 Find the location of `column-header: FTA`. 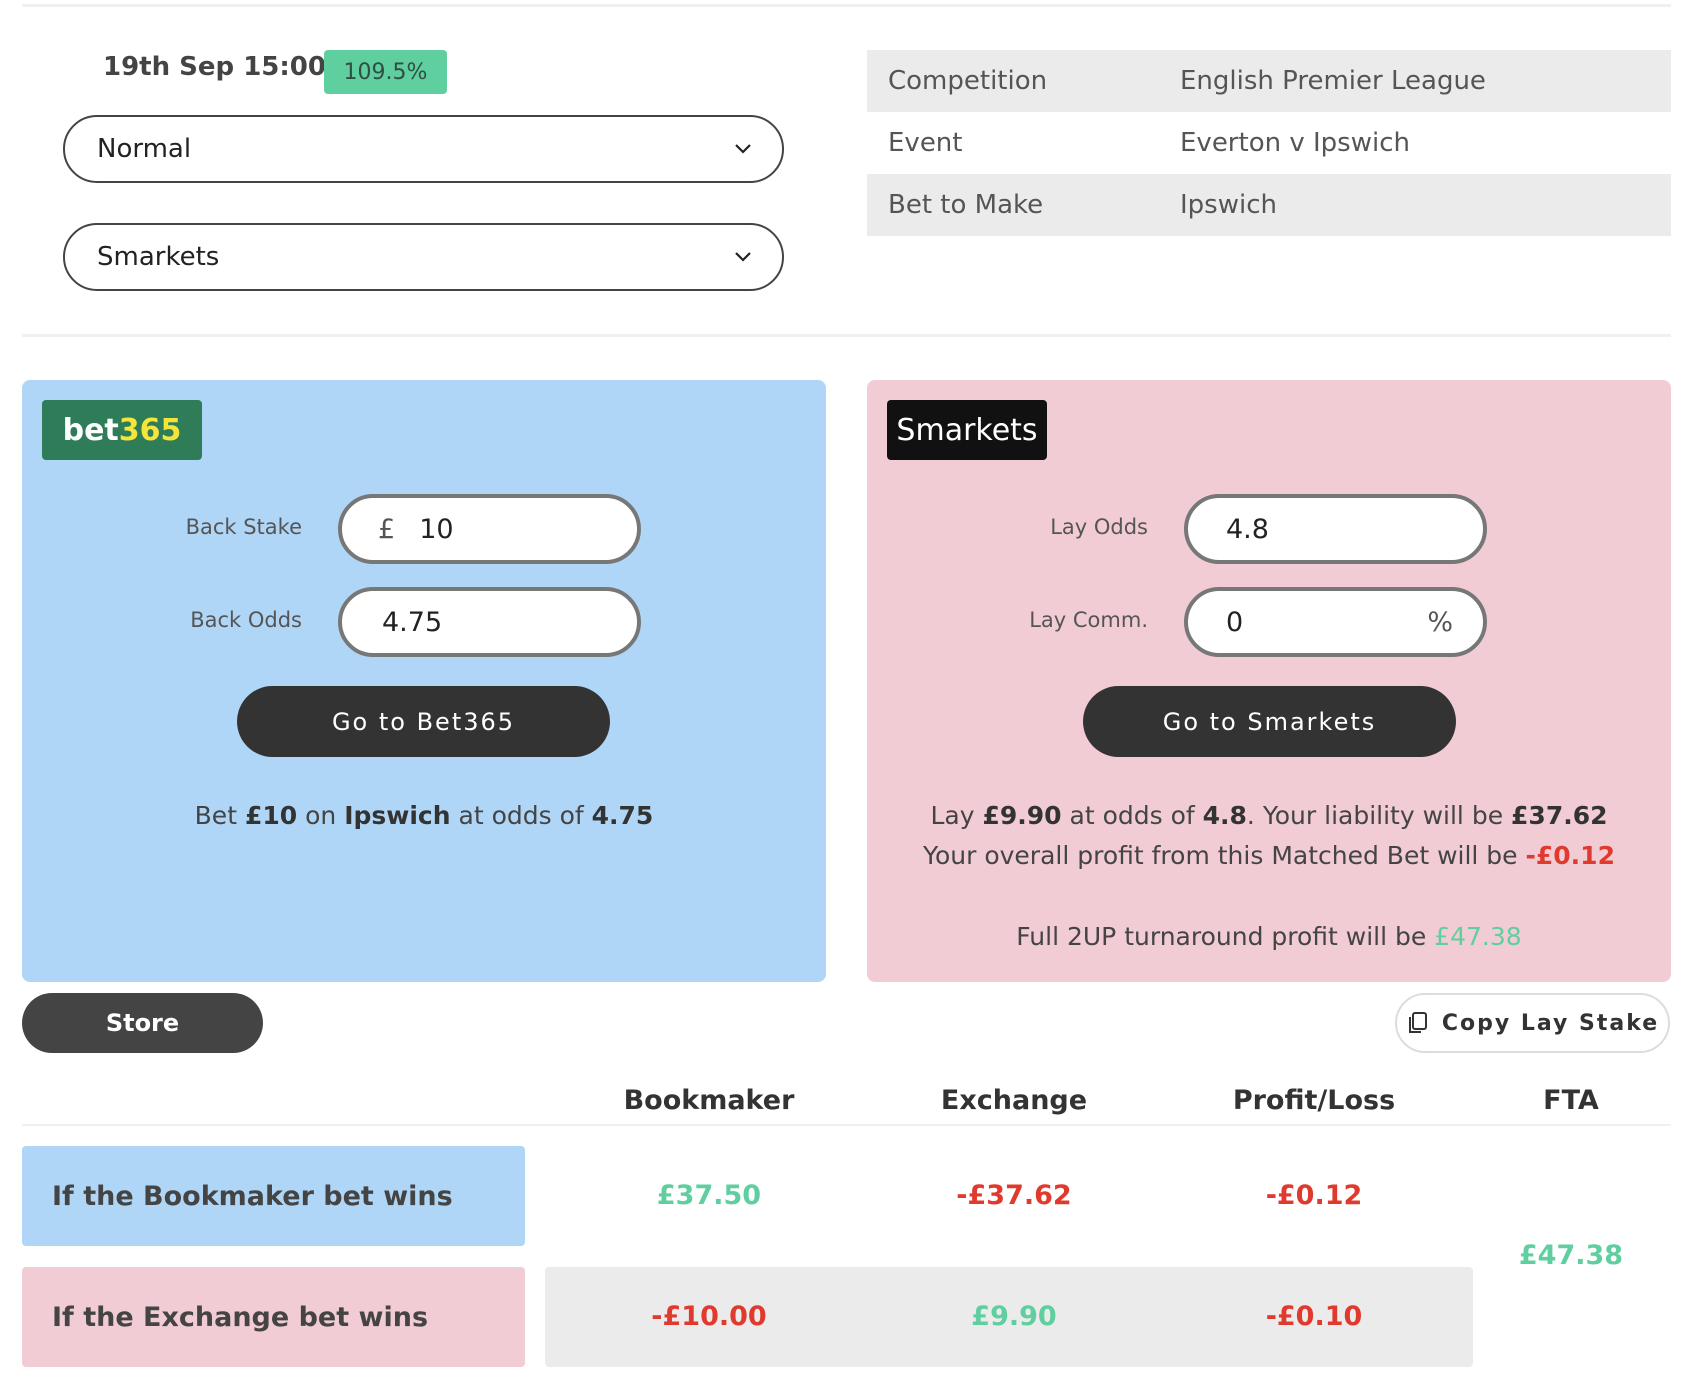

column-header: FTA is located at coordinates (1571, 1100).